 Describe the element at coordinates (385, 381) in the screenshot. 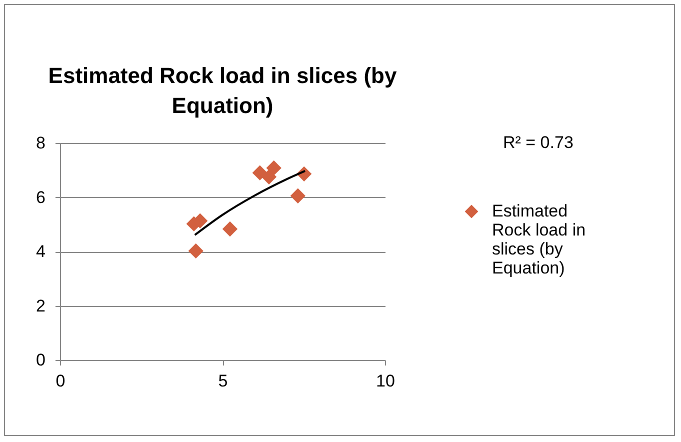

I see `x-tick-label: 10` at that location.